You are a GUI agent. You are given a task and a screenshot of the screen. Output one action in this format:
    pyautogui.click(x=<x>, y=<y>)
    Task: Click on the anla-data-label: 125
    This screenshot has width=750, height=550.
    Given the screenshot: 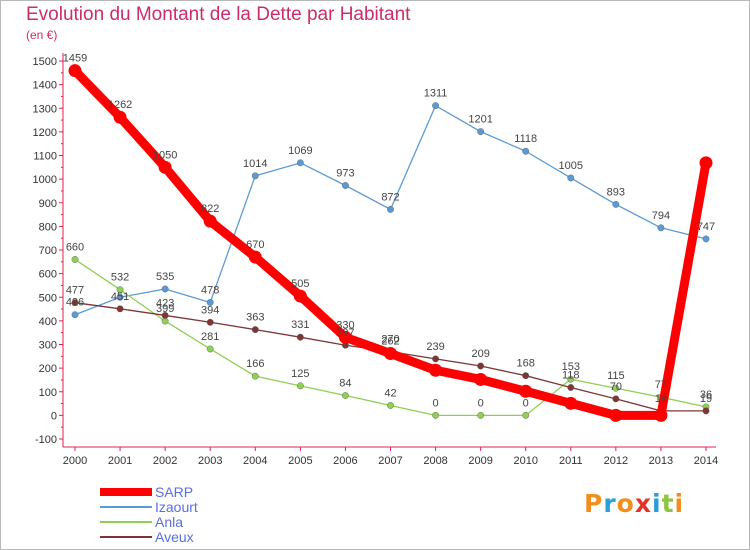 What is the action you would take?
    pyautogui.click(x=300, y=374)
    